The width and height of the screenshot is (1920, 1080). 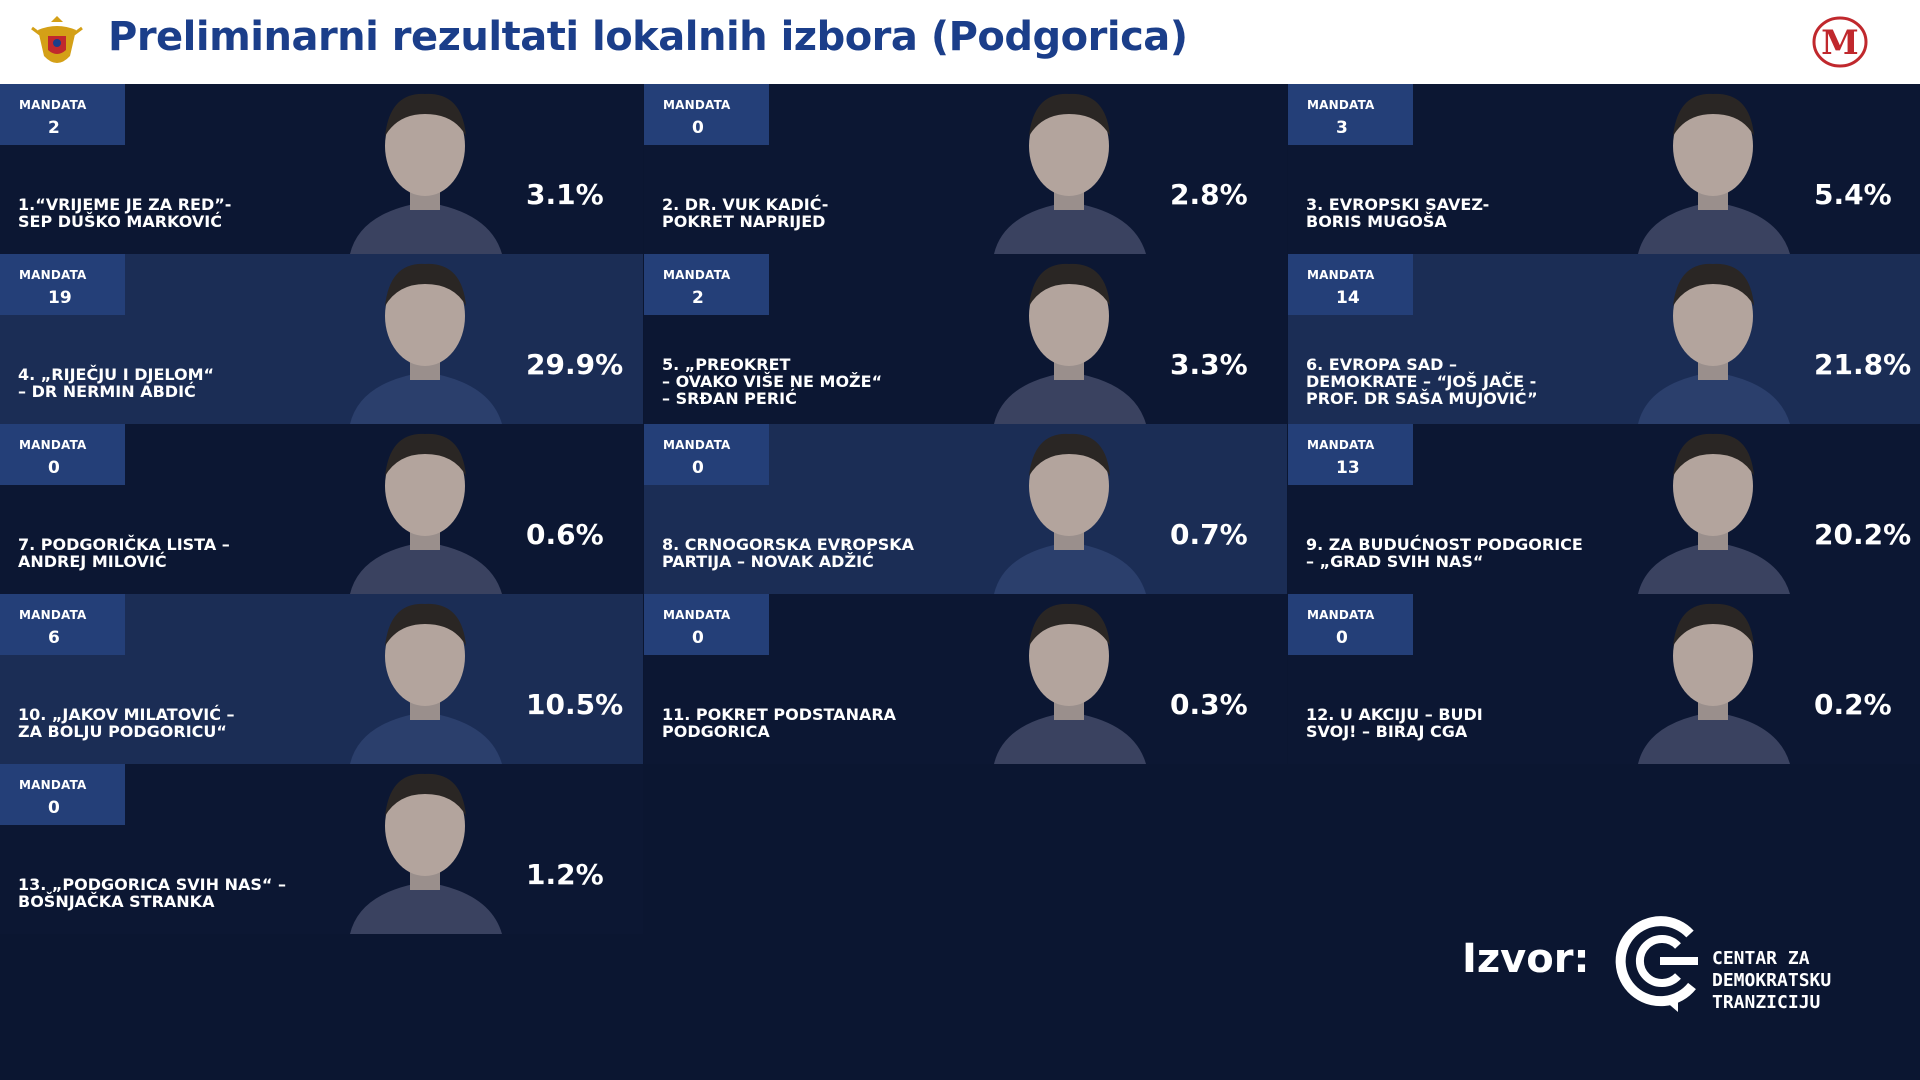 What do you see at coordinates (1526, 959) in the screenshot?
I see `source-label: Izvor:` at bounding box center [1526, 959].